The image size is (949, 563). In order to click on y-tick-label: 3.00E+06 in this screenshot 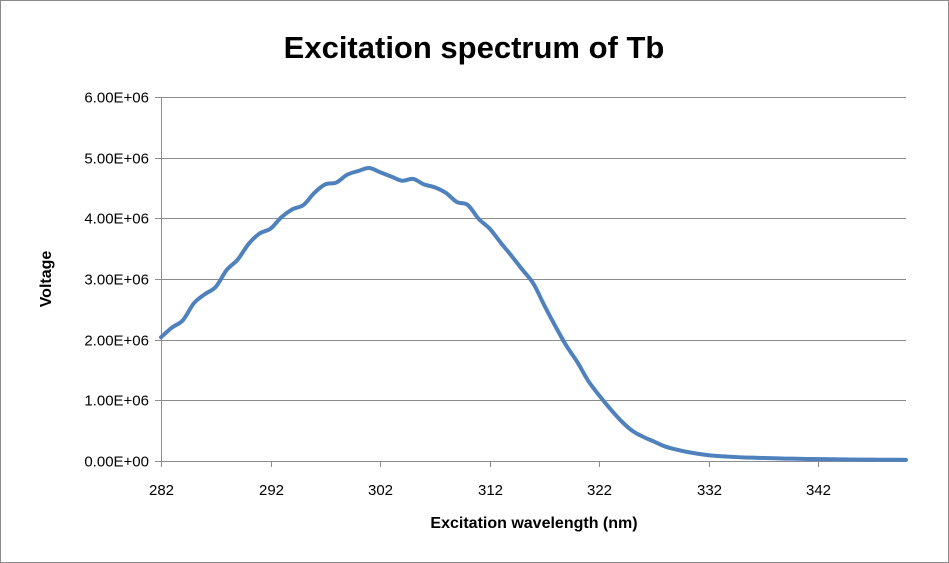, I will do `click(116, 280)`.